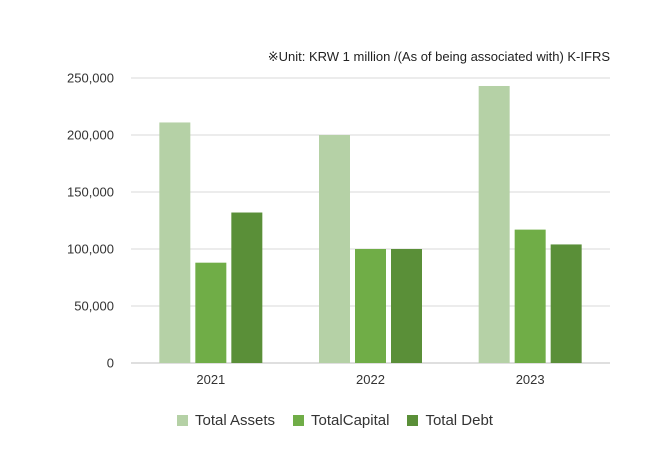 This screenshot has height=476, width=670. What do you see at coordinates (370, 306) in the screenshot?
I see `bar-totalcapital-2022` at bounding box center [370, 306].